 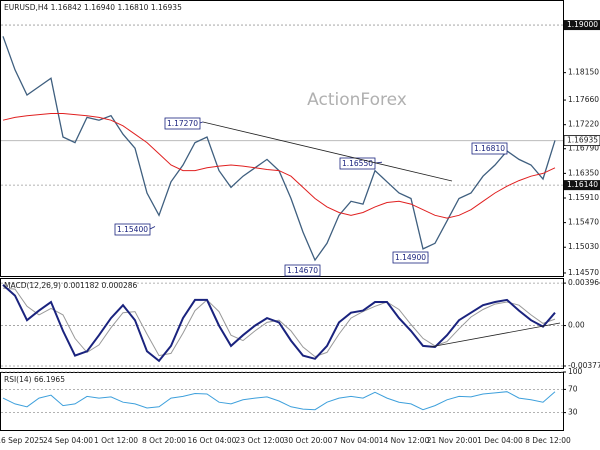 What do you see at coordinates (583, 272) in the screenshot?
I see `y-tick-label: 1.14570` at bounding box center [583, 272].